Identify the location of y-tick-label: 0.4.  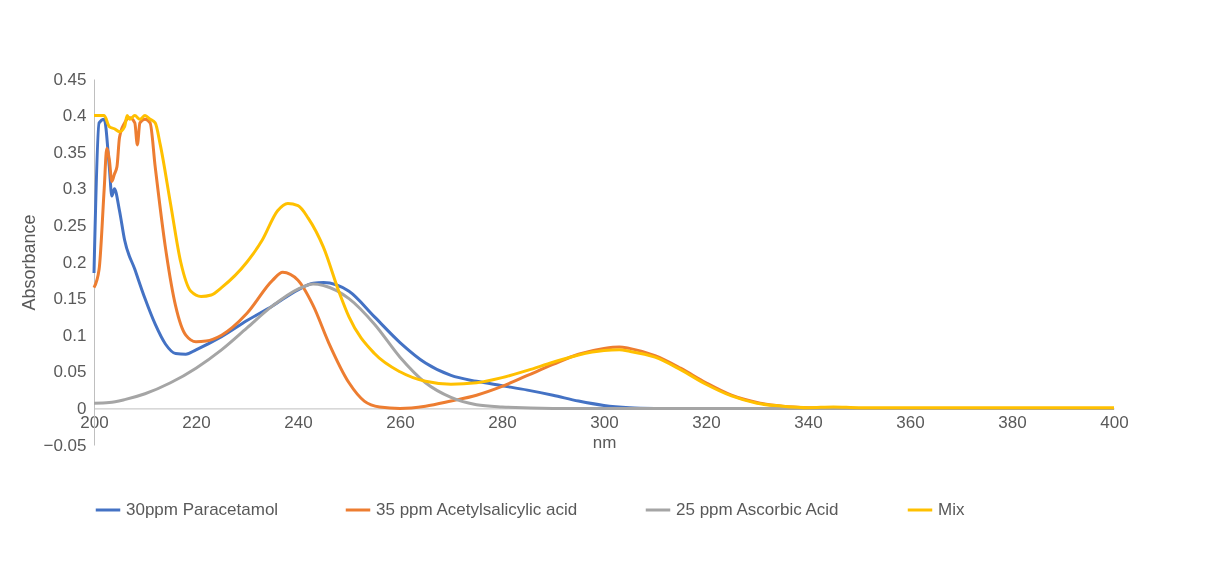
(74, 116).